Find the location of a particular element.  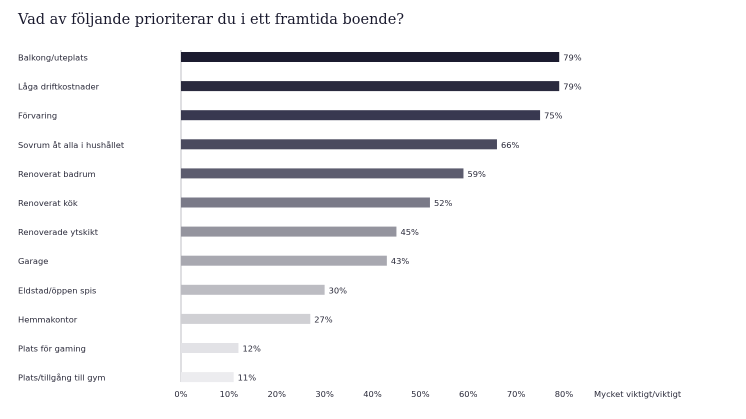

x-tick-label: 50% is located at coordinates (420, 394).